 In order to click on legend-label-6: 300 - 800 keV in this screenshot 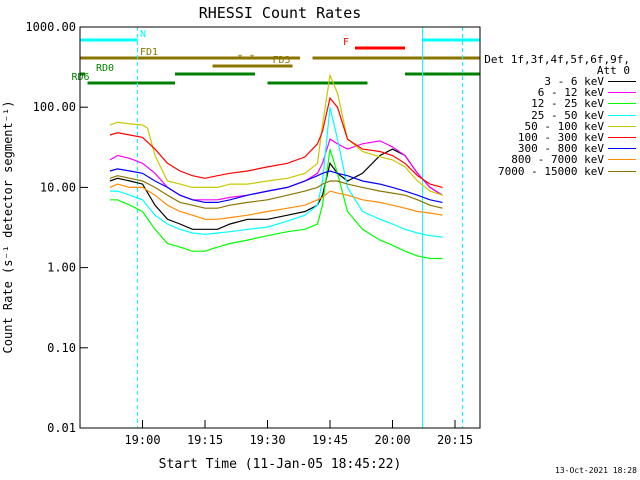, I will do `click(560, 149)`.